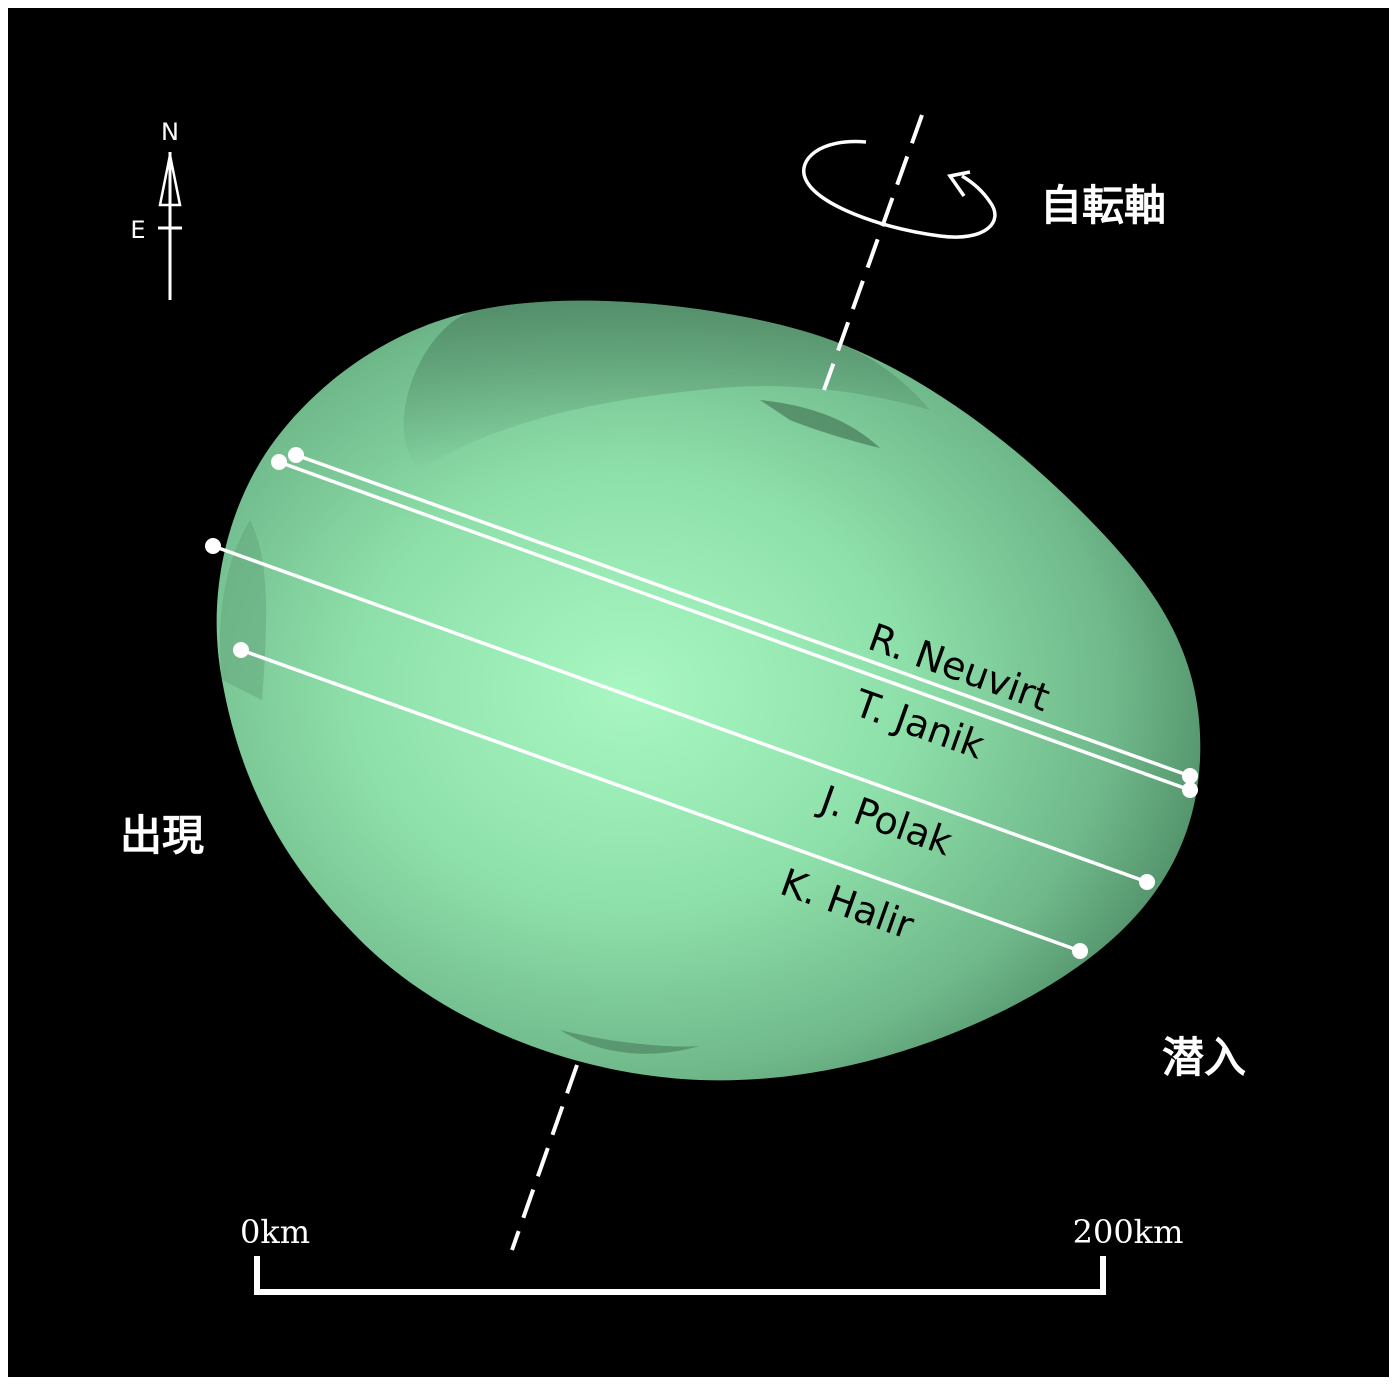 The image size is (1397, 1385). What do you see at coordinates (1103, 205) in the screenshot?
I see `rotation-axis-label: 自転軸` at bounding box center [1103, 205].